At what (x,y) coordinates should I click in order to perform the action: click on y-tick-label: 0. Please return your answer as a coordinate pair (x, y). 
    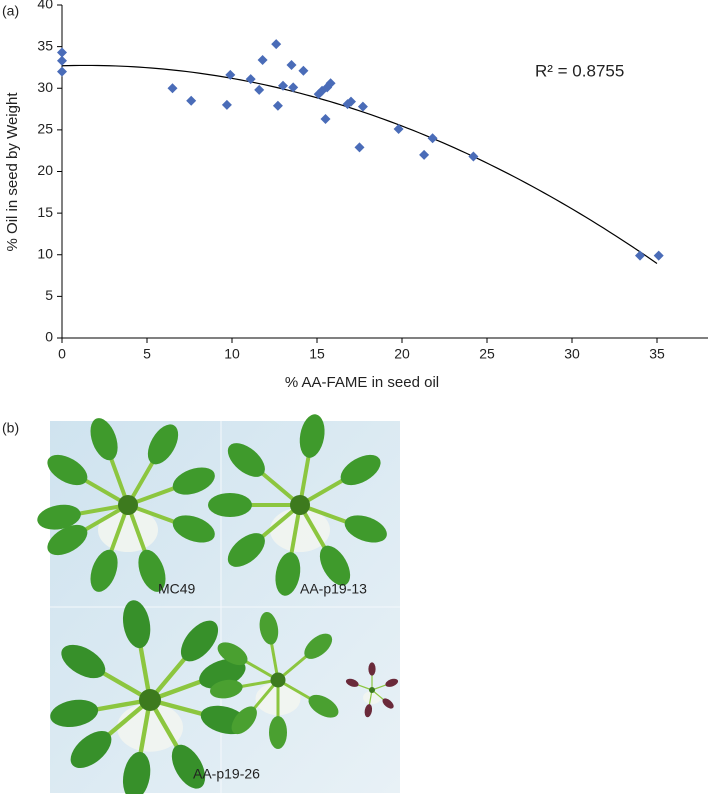
    Looking at the image, I should click on (49, 337).